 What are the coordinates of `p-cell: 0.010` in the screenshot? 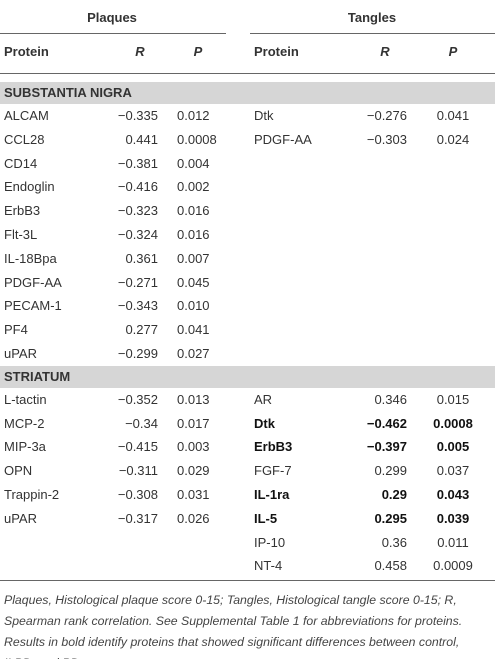 It's located at (193, 306).